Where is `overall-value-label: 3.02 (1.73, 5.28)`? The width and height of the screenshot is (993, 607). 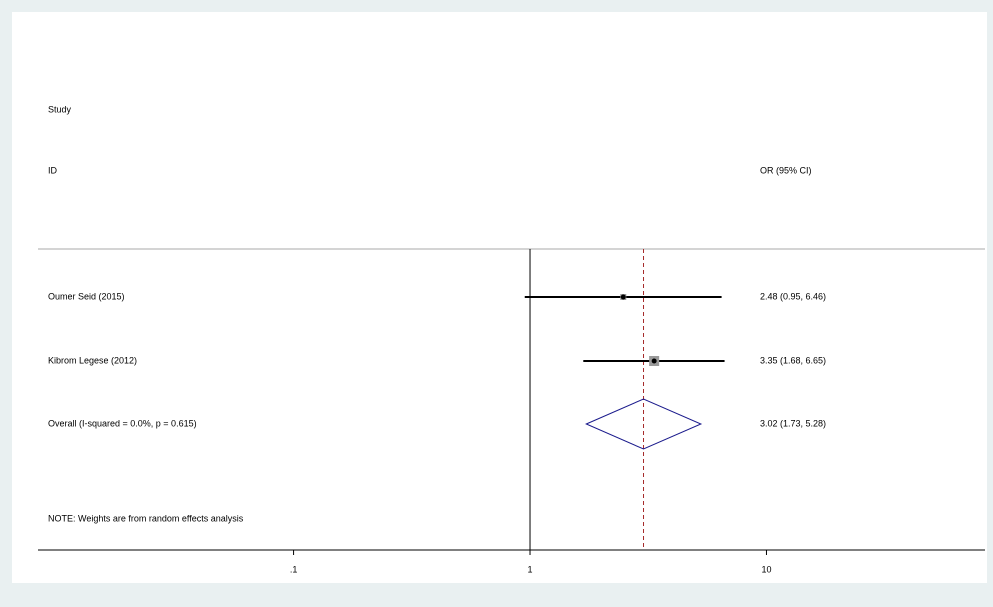
overall-value-label: 3.02 (1.73, 5.28) is located at coordinates (793, 423).